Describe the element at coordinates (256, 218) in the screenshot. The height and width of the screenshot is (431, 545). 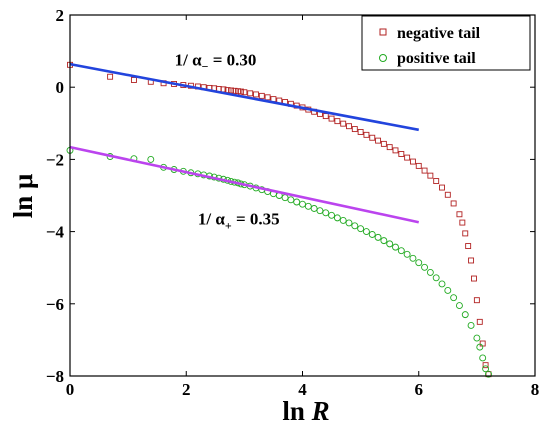
I see `annotation-positive-value: = 0.35` at that location.